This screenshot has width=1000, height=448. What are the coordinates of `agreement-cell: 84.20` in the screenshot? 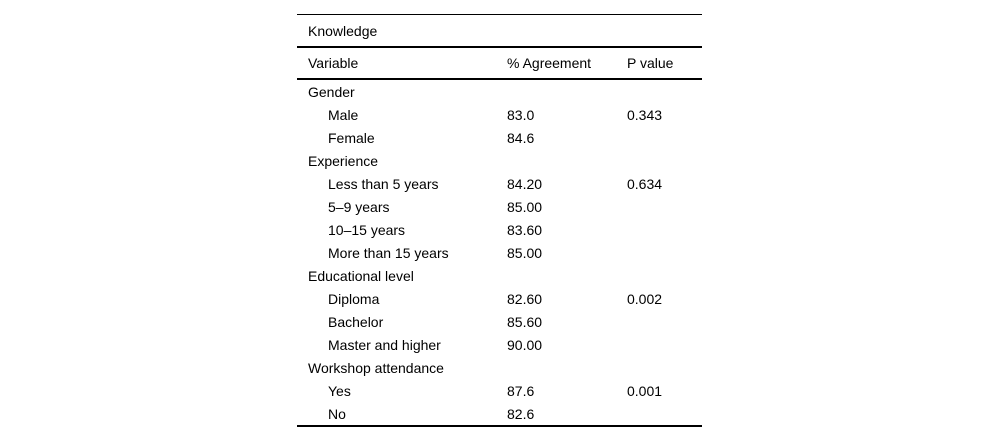 It's located at (525, 183).